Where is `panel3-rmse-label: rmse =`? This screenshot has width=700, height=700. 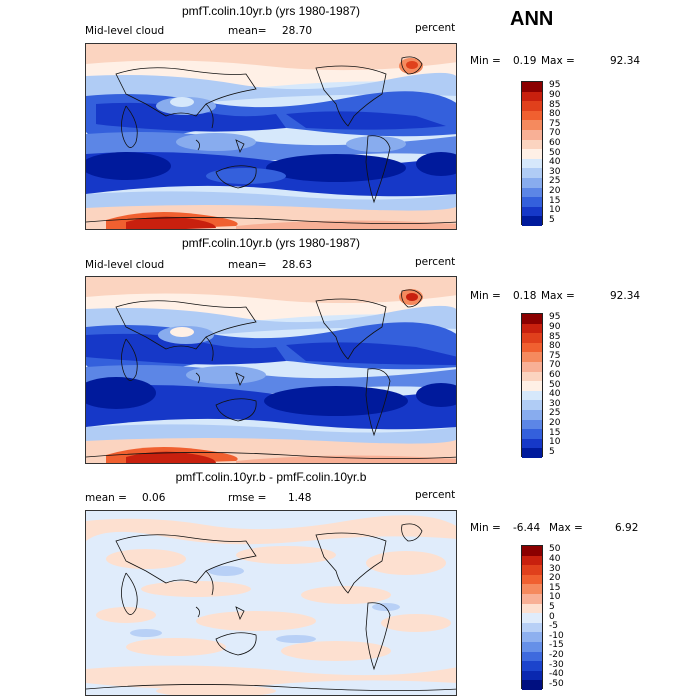 panel3-rmse-label: rmse = is located at coordinates (247, 498).